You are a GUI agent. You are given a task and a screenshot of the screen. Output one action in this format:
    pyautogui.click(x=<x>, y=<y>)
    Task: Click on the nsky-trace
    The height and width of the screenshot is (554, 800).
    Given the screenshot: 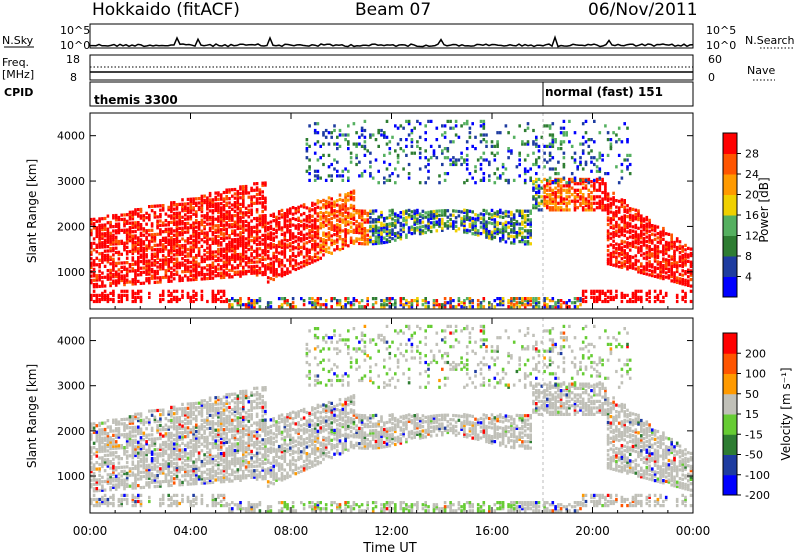 What is the action you would take?
    pyautogui.click(x=391, y=41)
    